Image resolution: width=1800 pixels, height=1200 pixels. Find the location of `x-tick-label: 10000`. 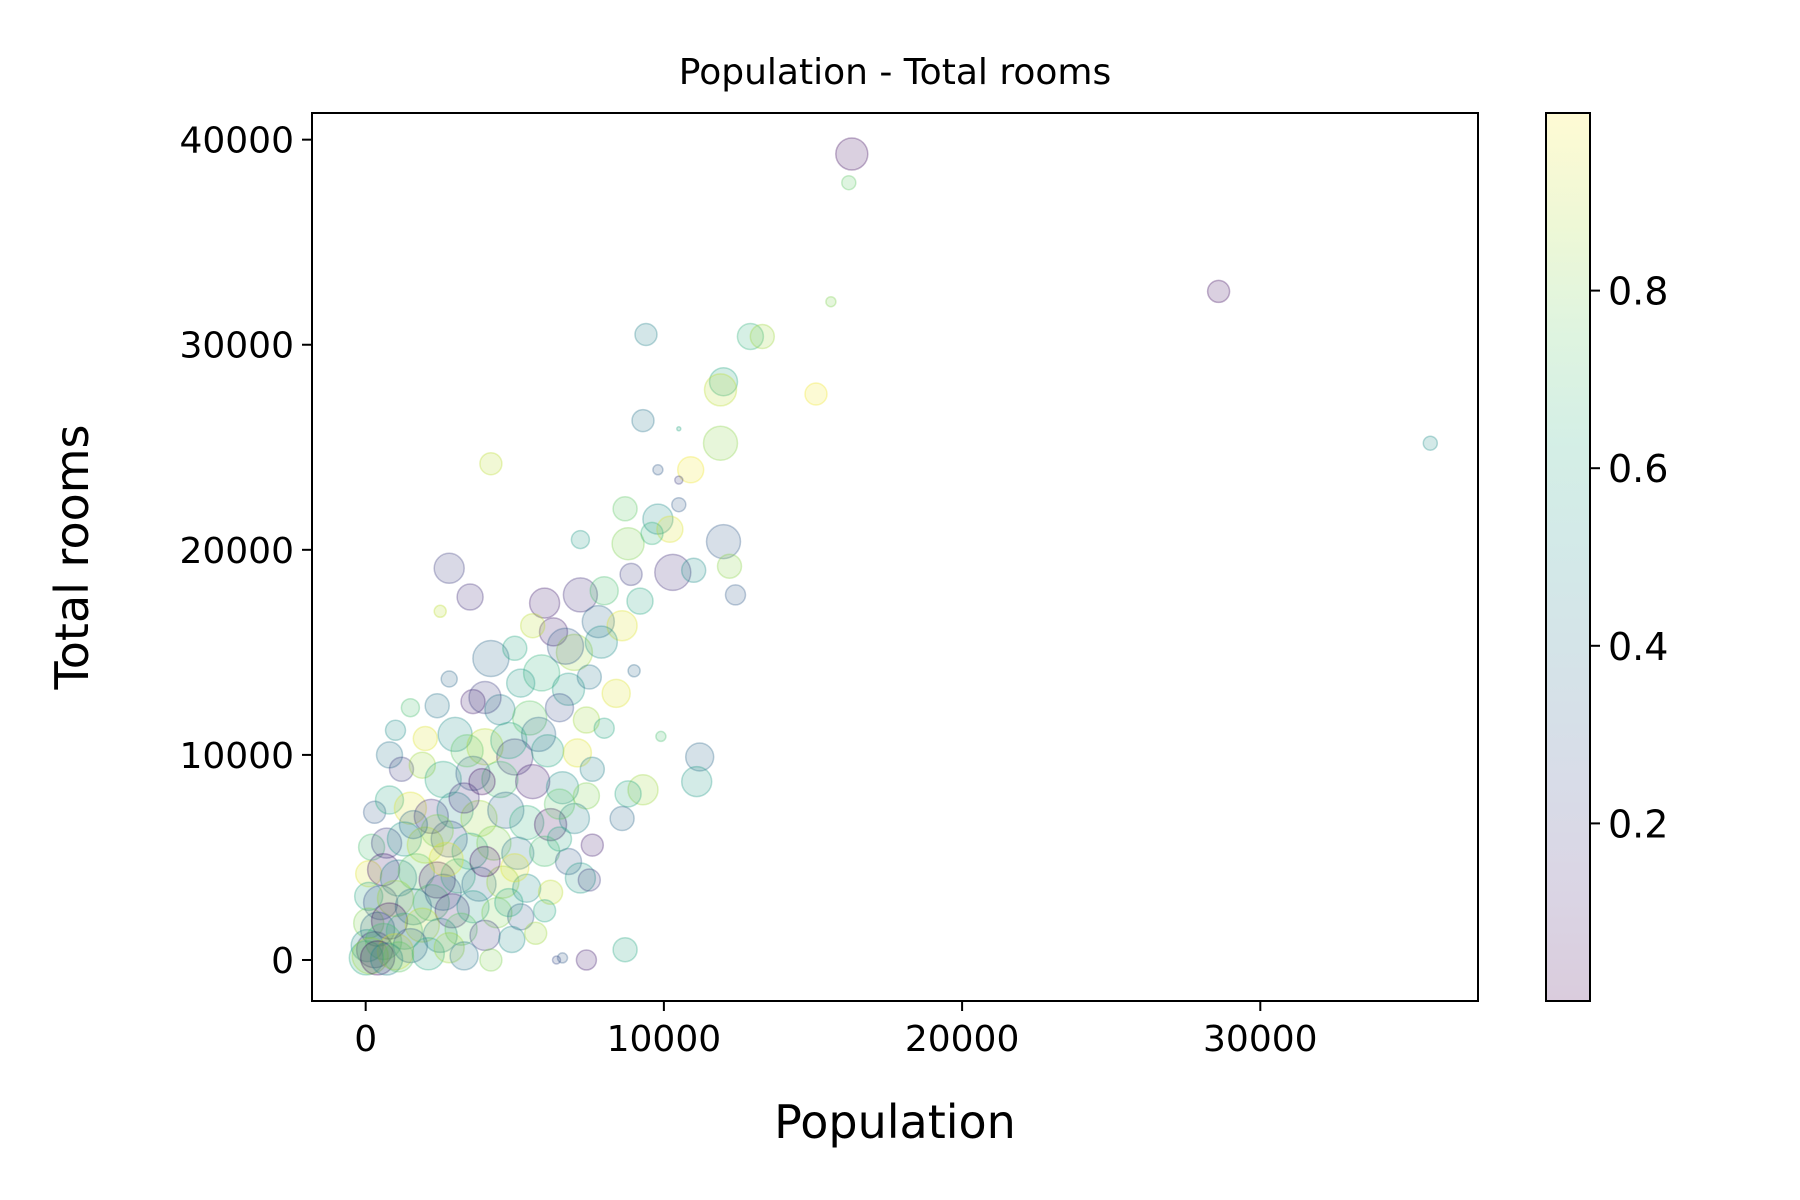

x-tick-label: 10000 is located at coordinates (664, 1039).